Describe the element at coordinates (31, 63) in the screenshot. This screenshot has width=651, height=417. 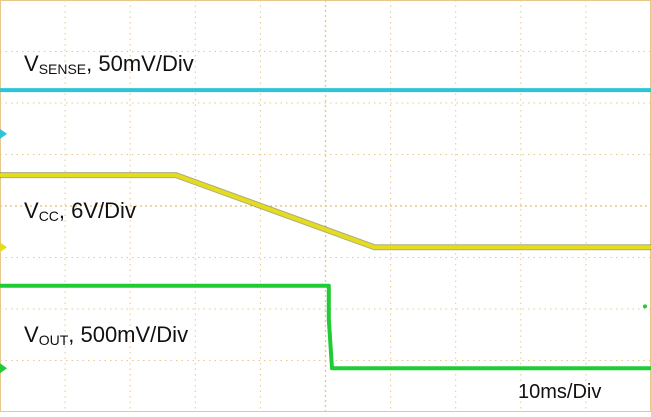
I see `vsense-label-main: V` at that location.